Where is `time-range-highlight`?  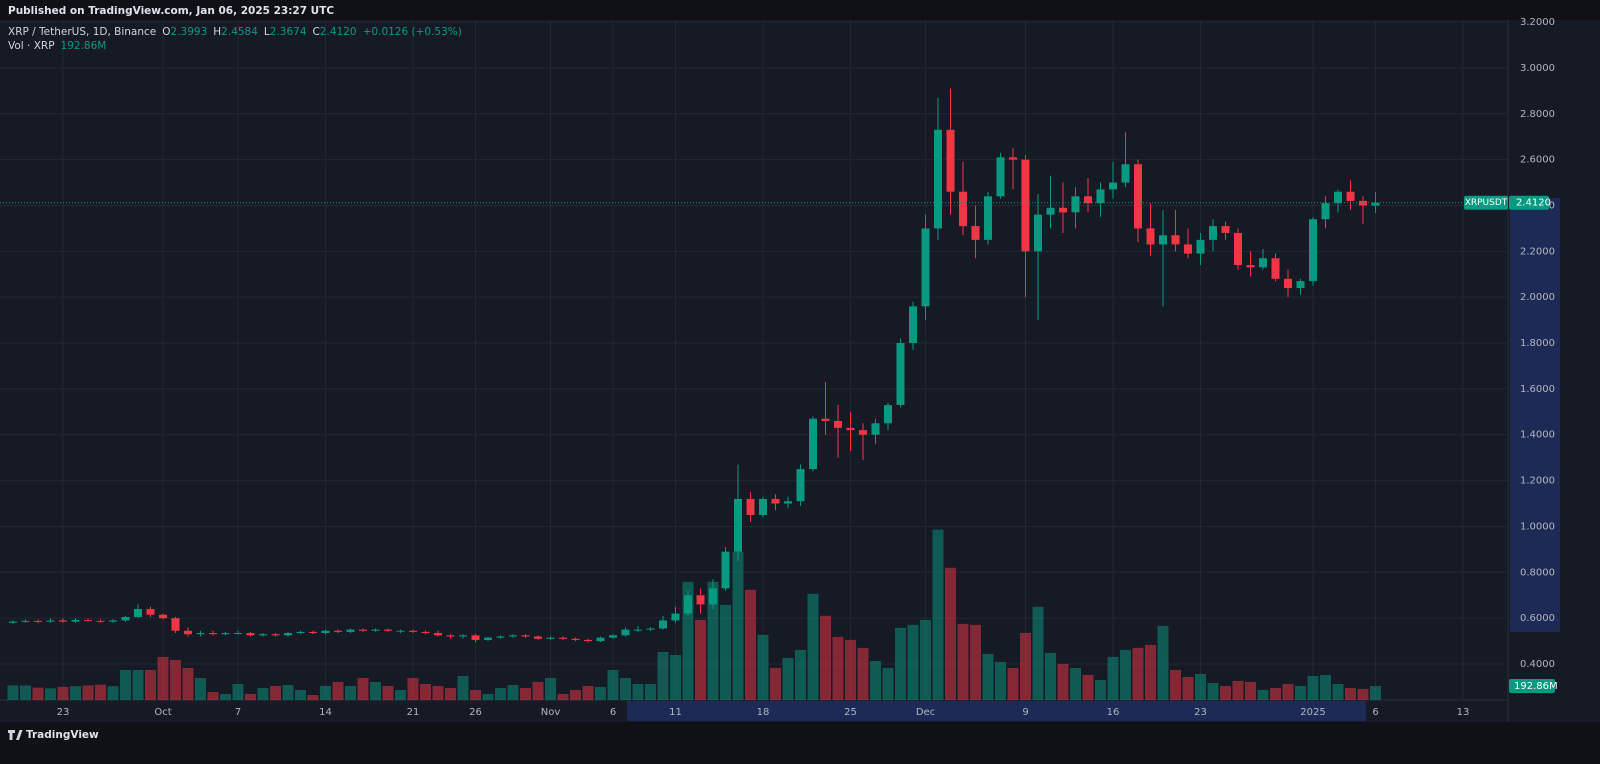
time-range-highlight is located at coordinates (996, 711).